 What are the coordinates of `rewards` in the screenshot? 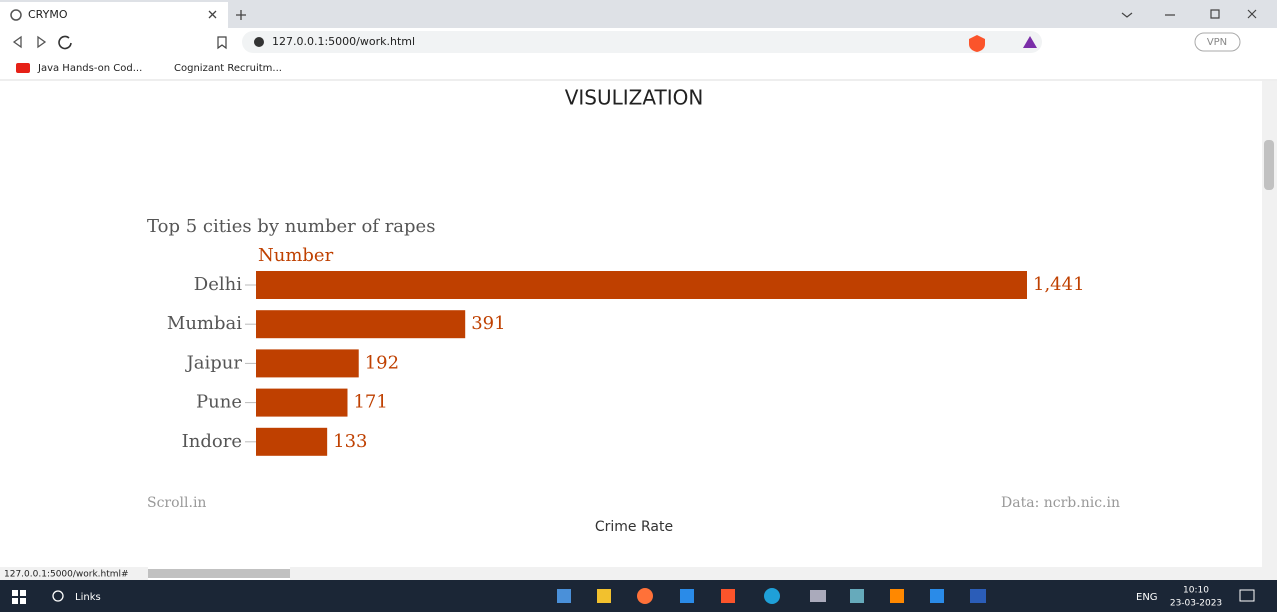 It's located at (1030, 42).